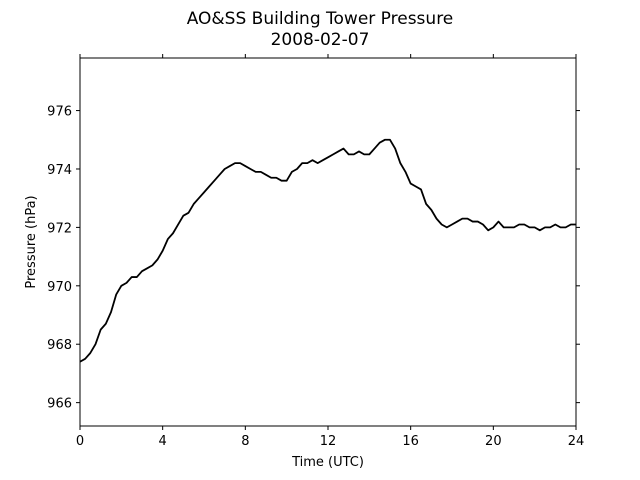  I want to click on y-axis-label: Pressure (hPa), so click(31, 241).